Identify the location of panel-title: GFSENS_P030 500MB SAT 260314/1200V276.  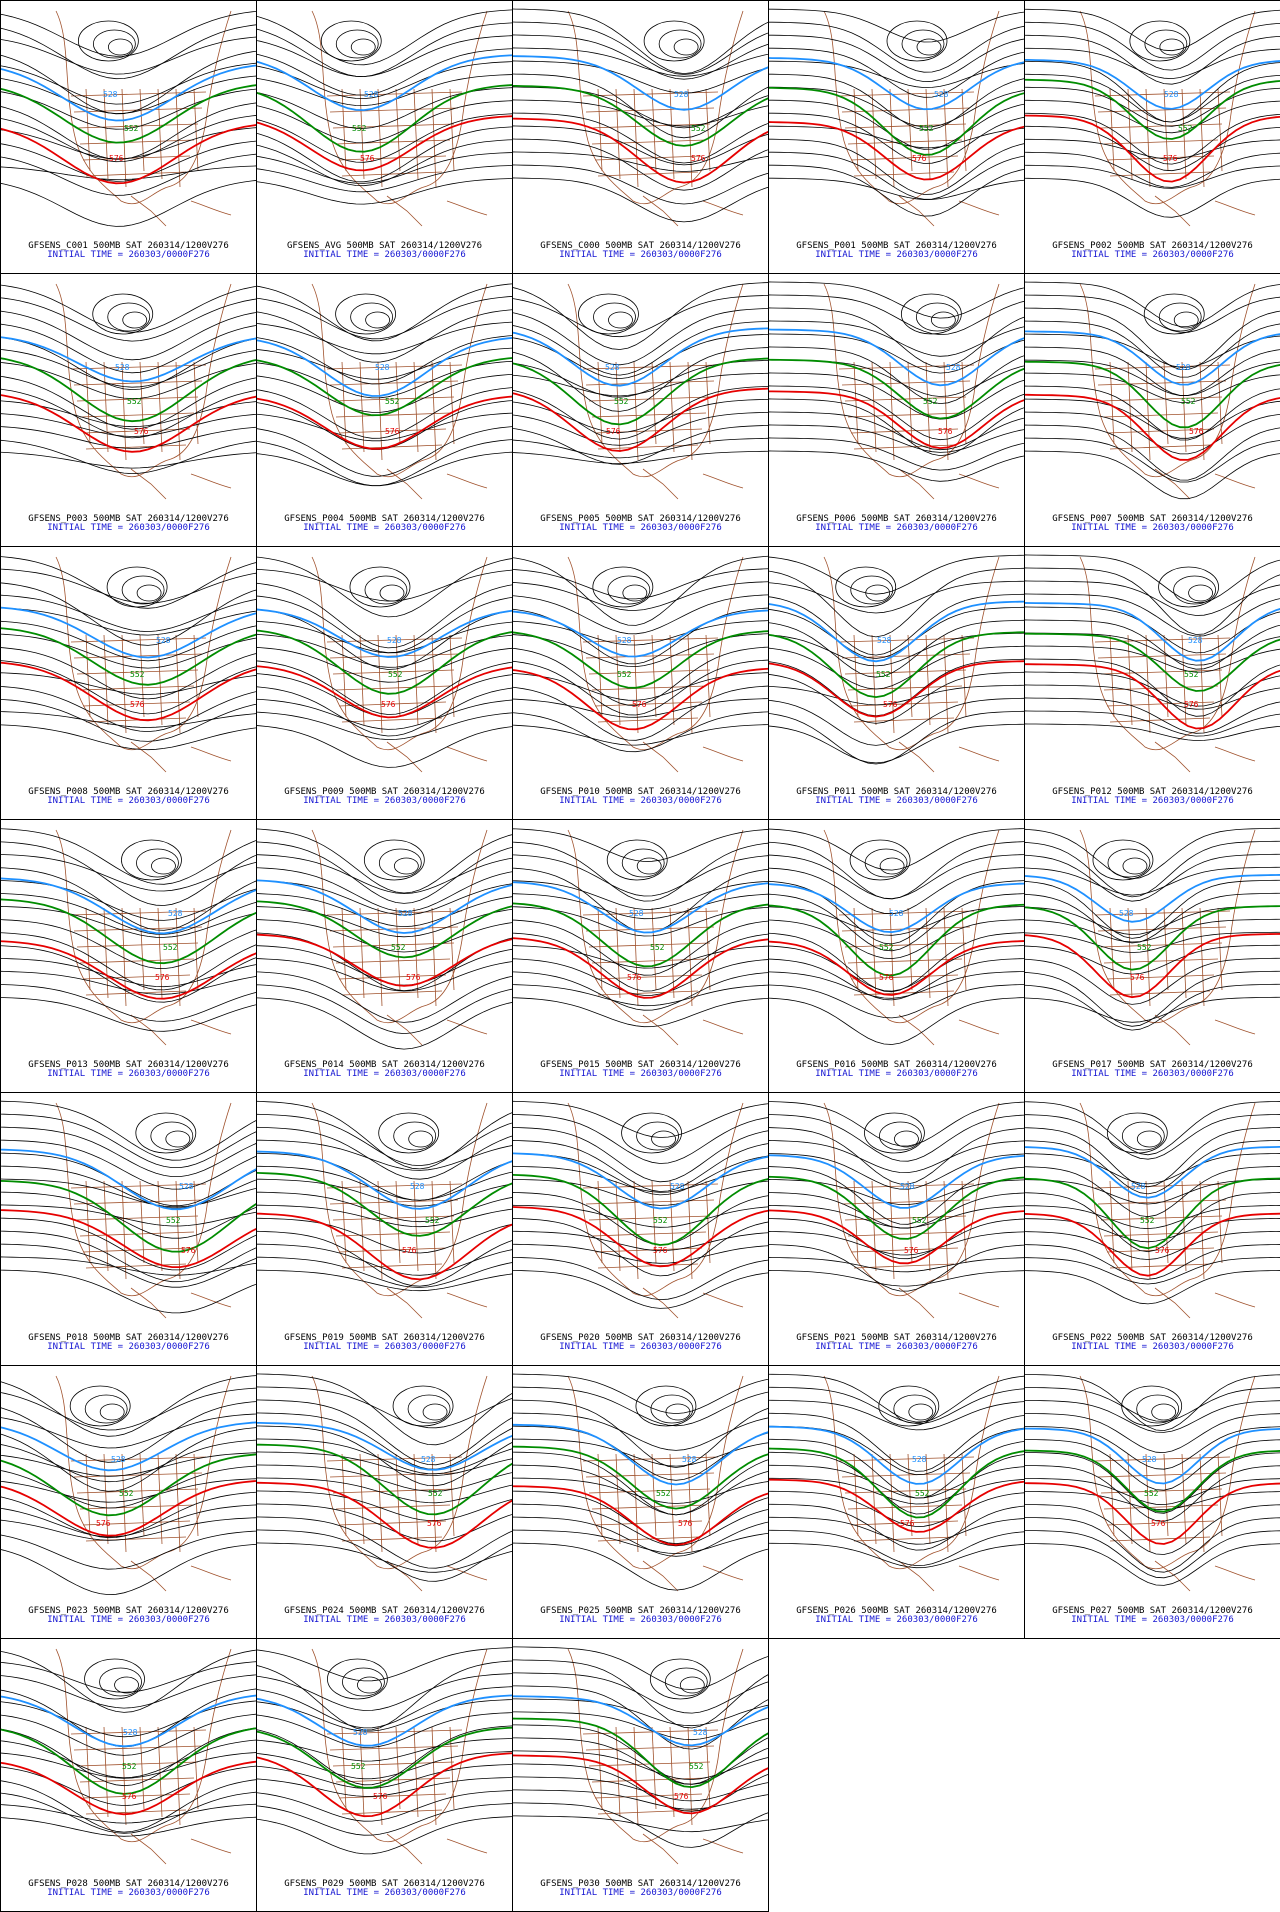
(640, 1884).